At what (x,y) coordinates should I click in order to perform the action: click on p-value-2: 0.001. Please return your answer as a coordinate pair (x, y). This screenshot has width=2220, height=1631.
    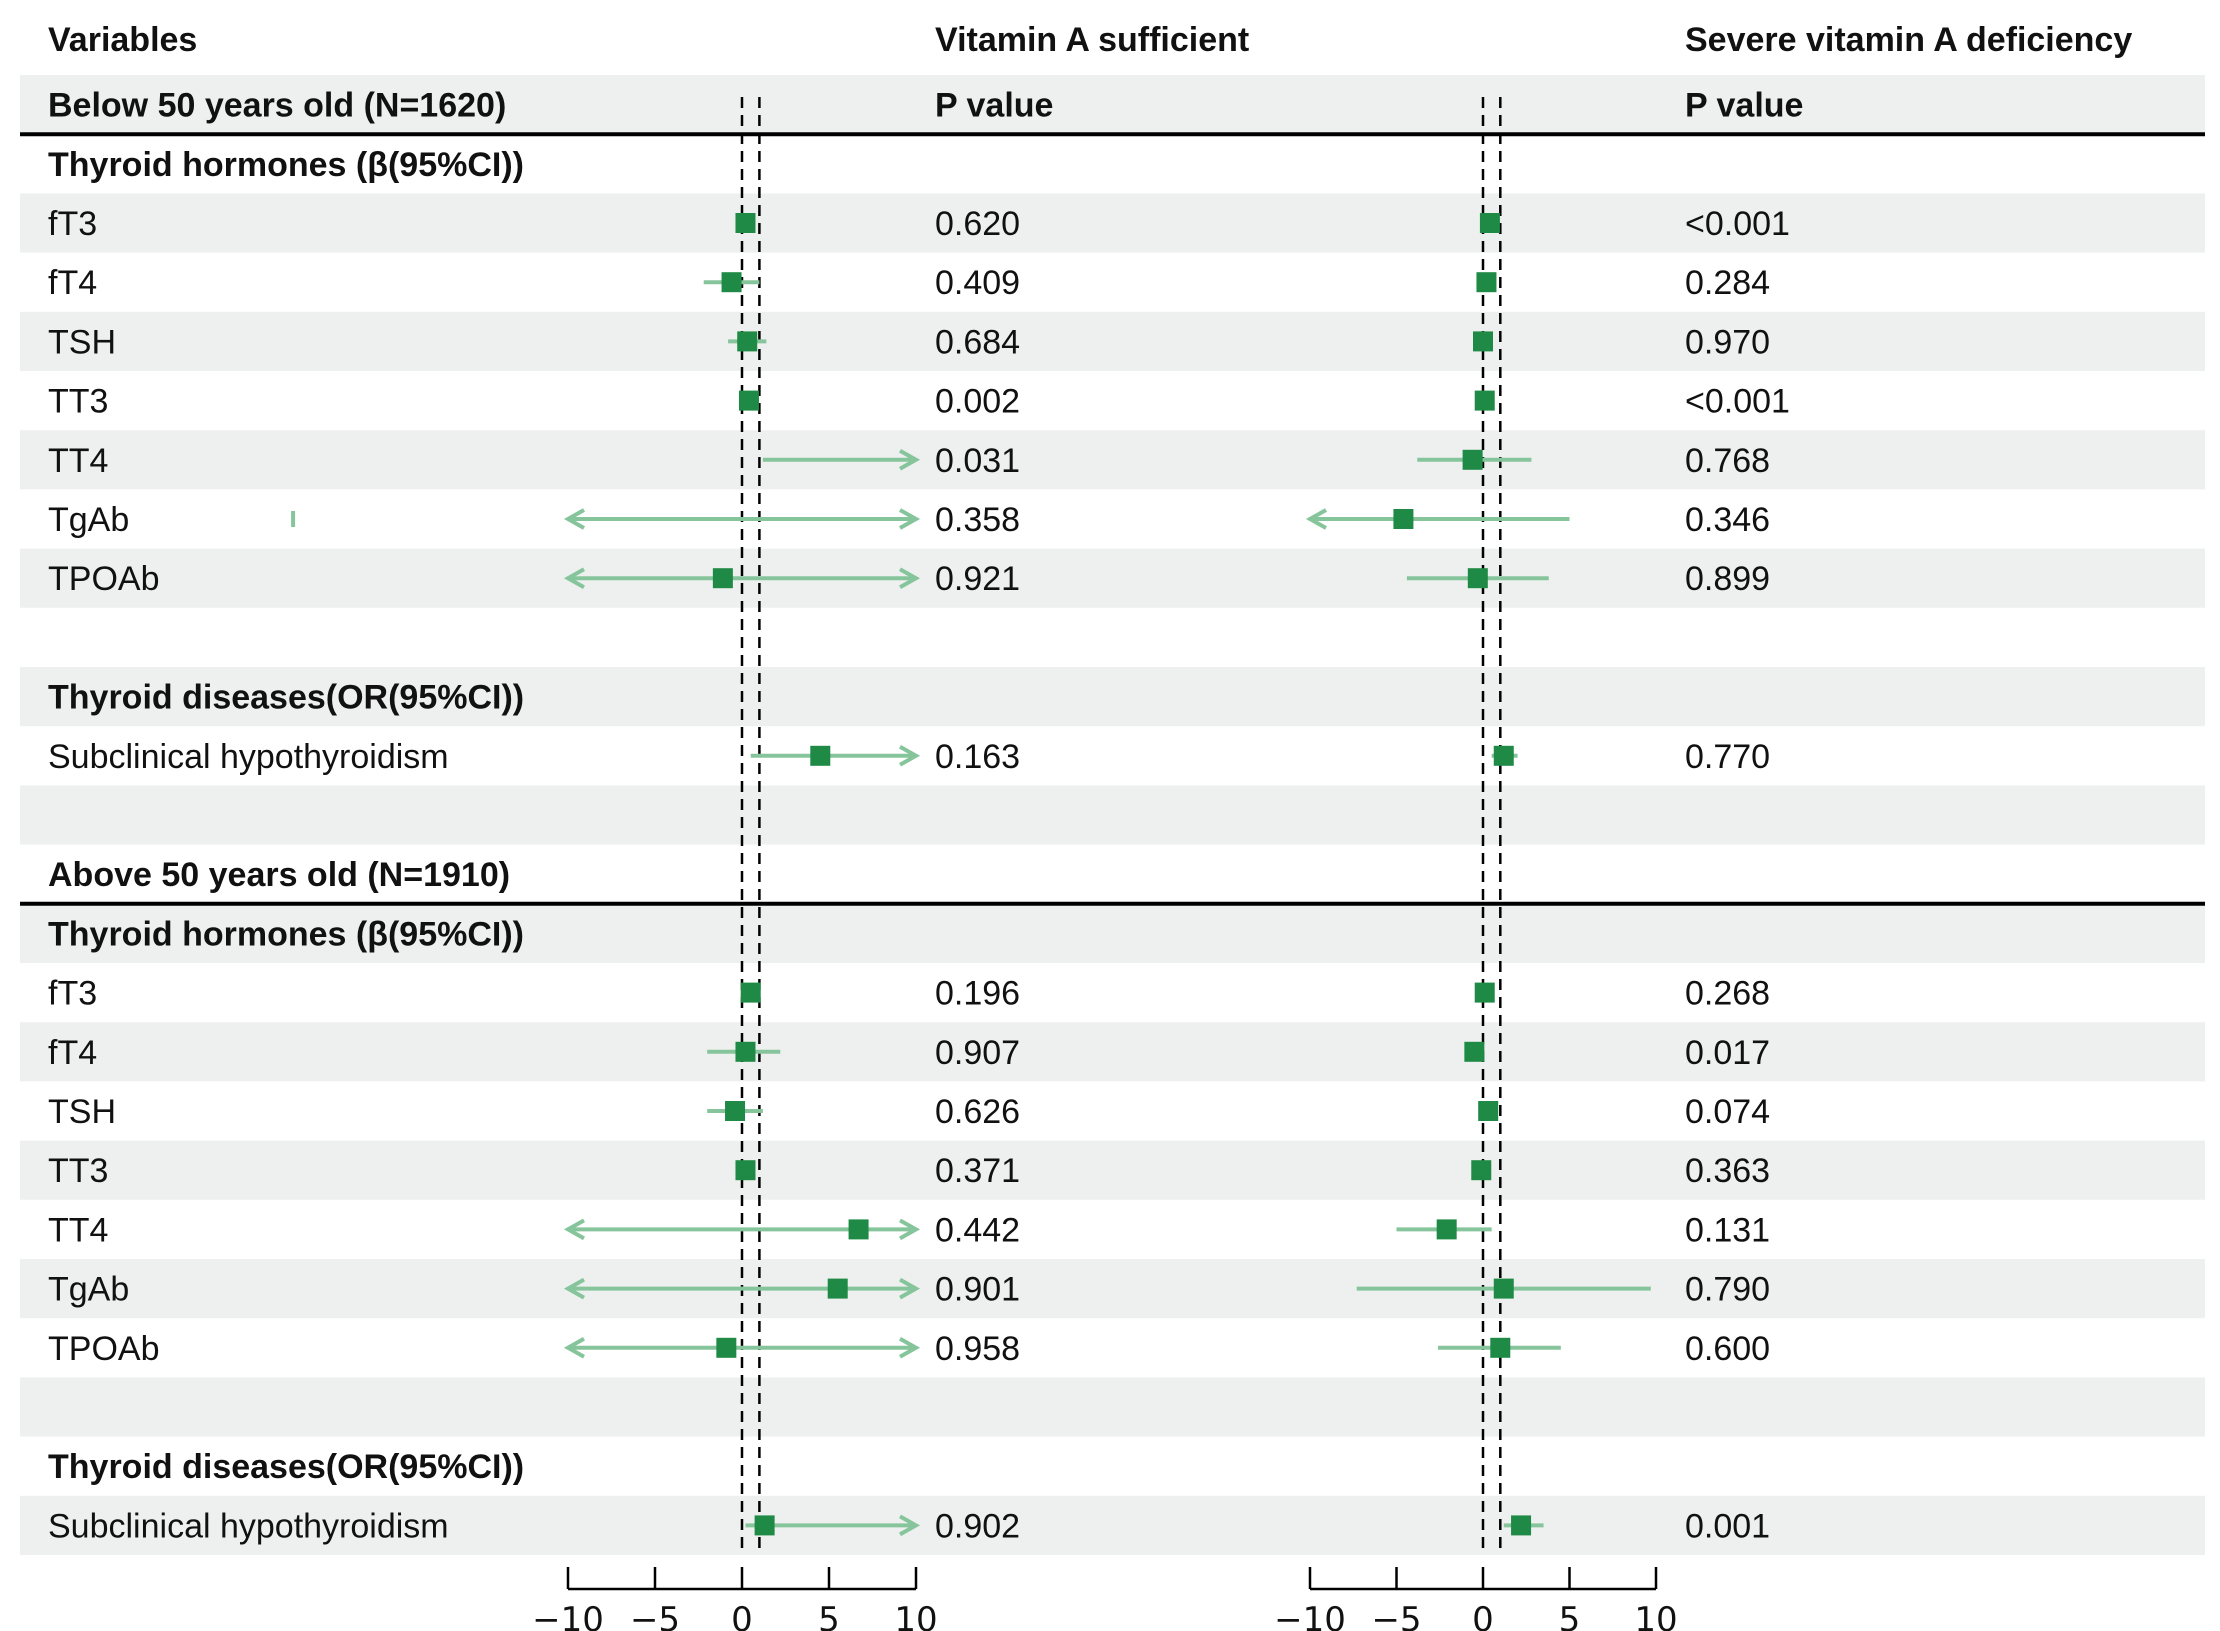
    Looking at the image, I should click on (1727, 1526).